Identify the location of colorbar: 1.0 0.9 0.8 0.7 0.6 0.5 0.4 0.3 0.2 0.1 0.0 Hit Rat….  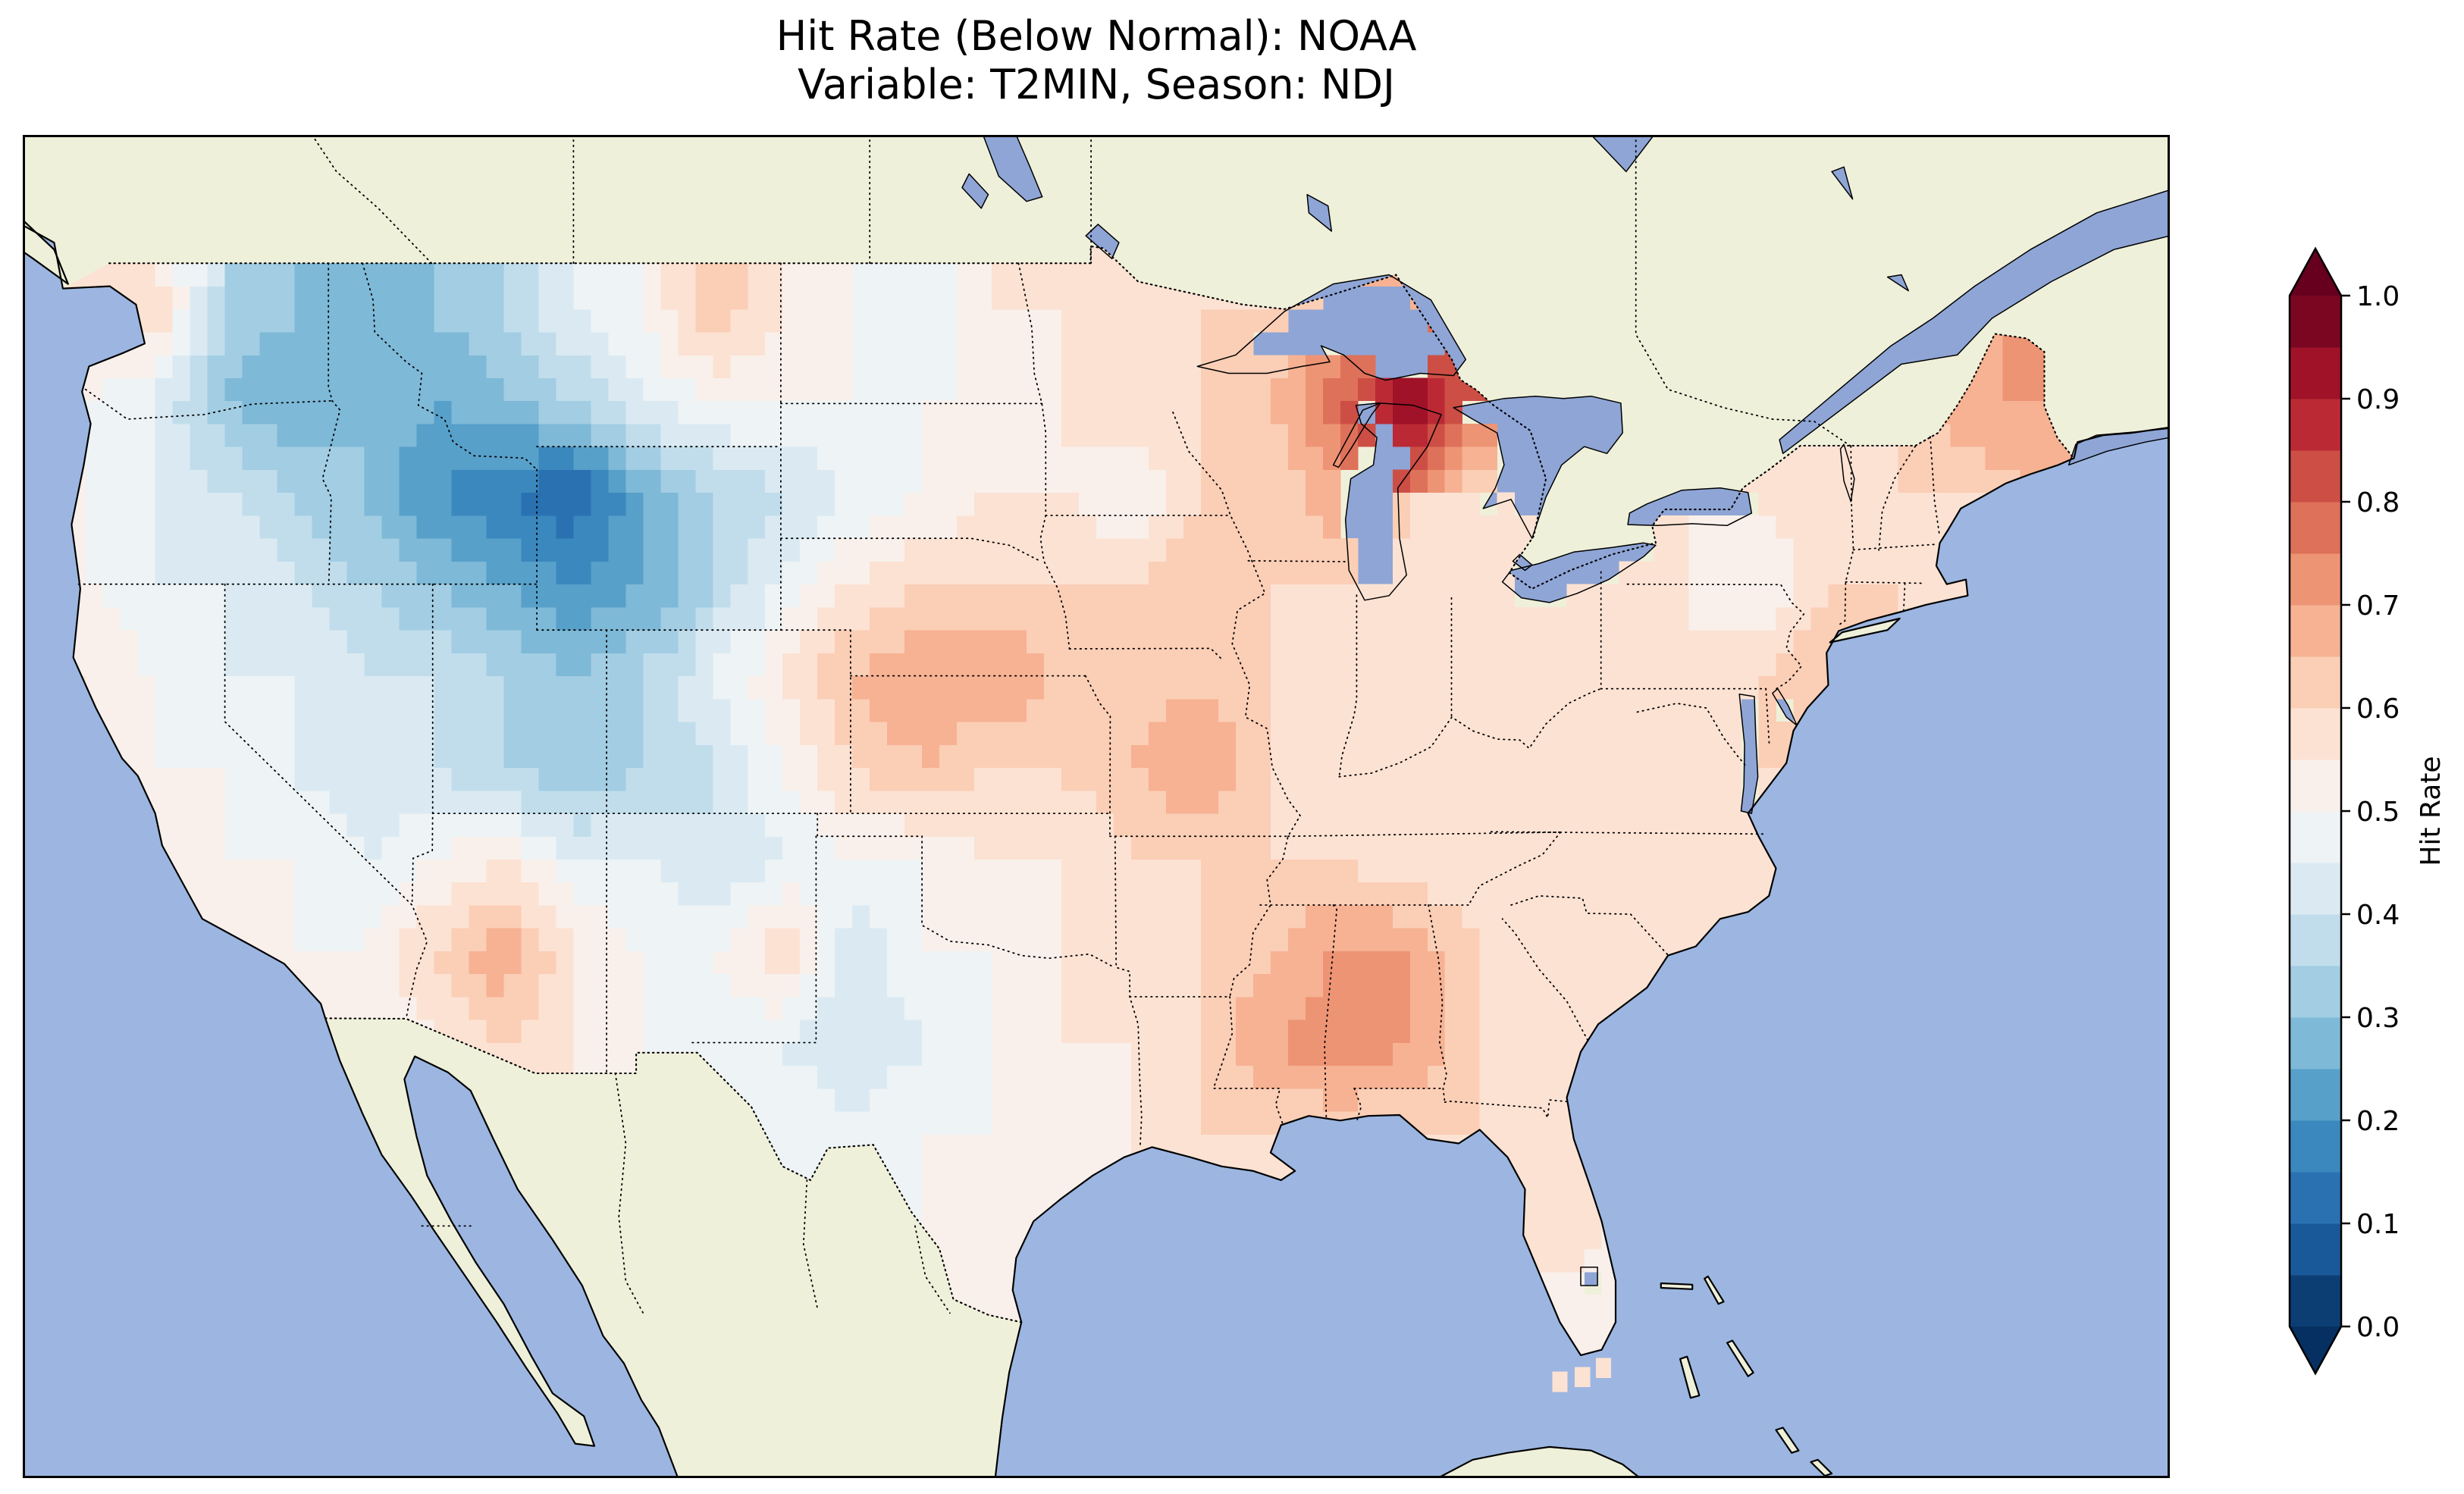
(2367, 811).